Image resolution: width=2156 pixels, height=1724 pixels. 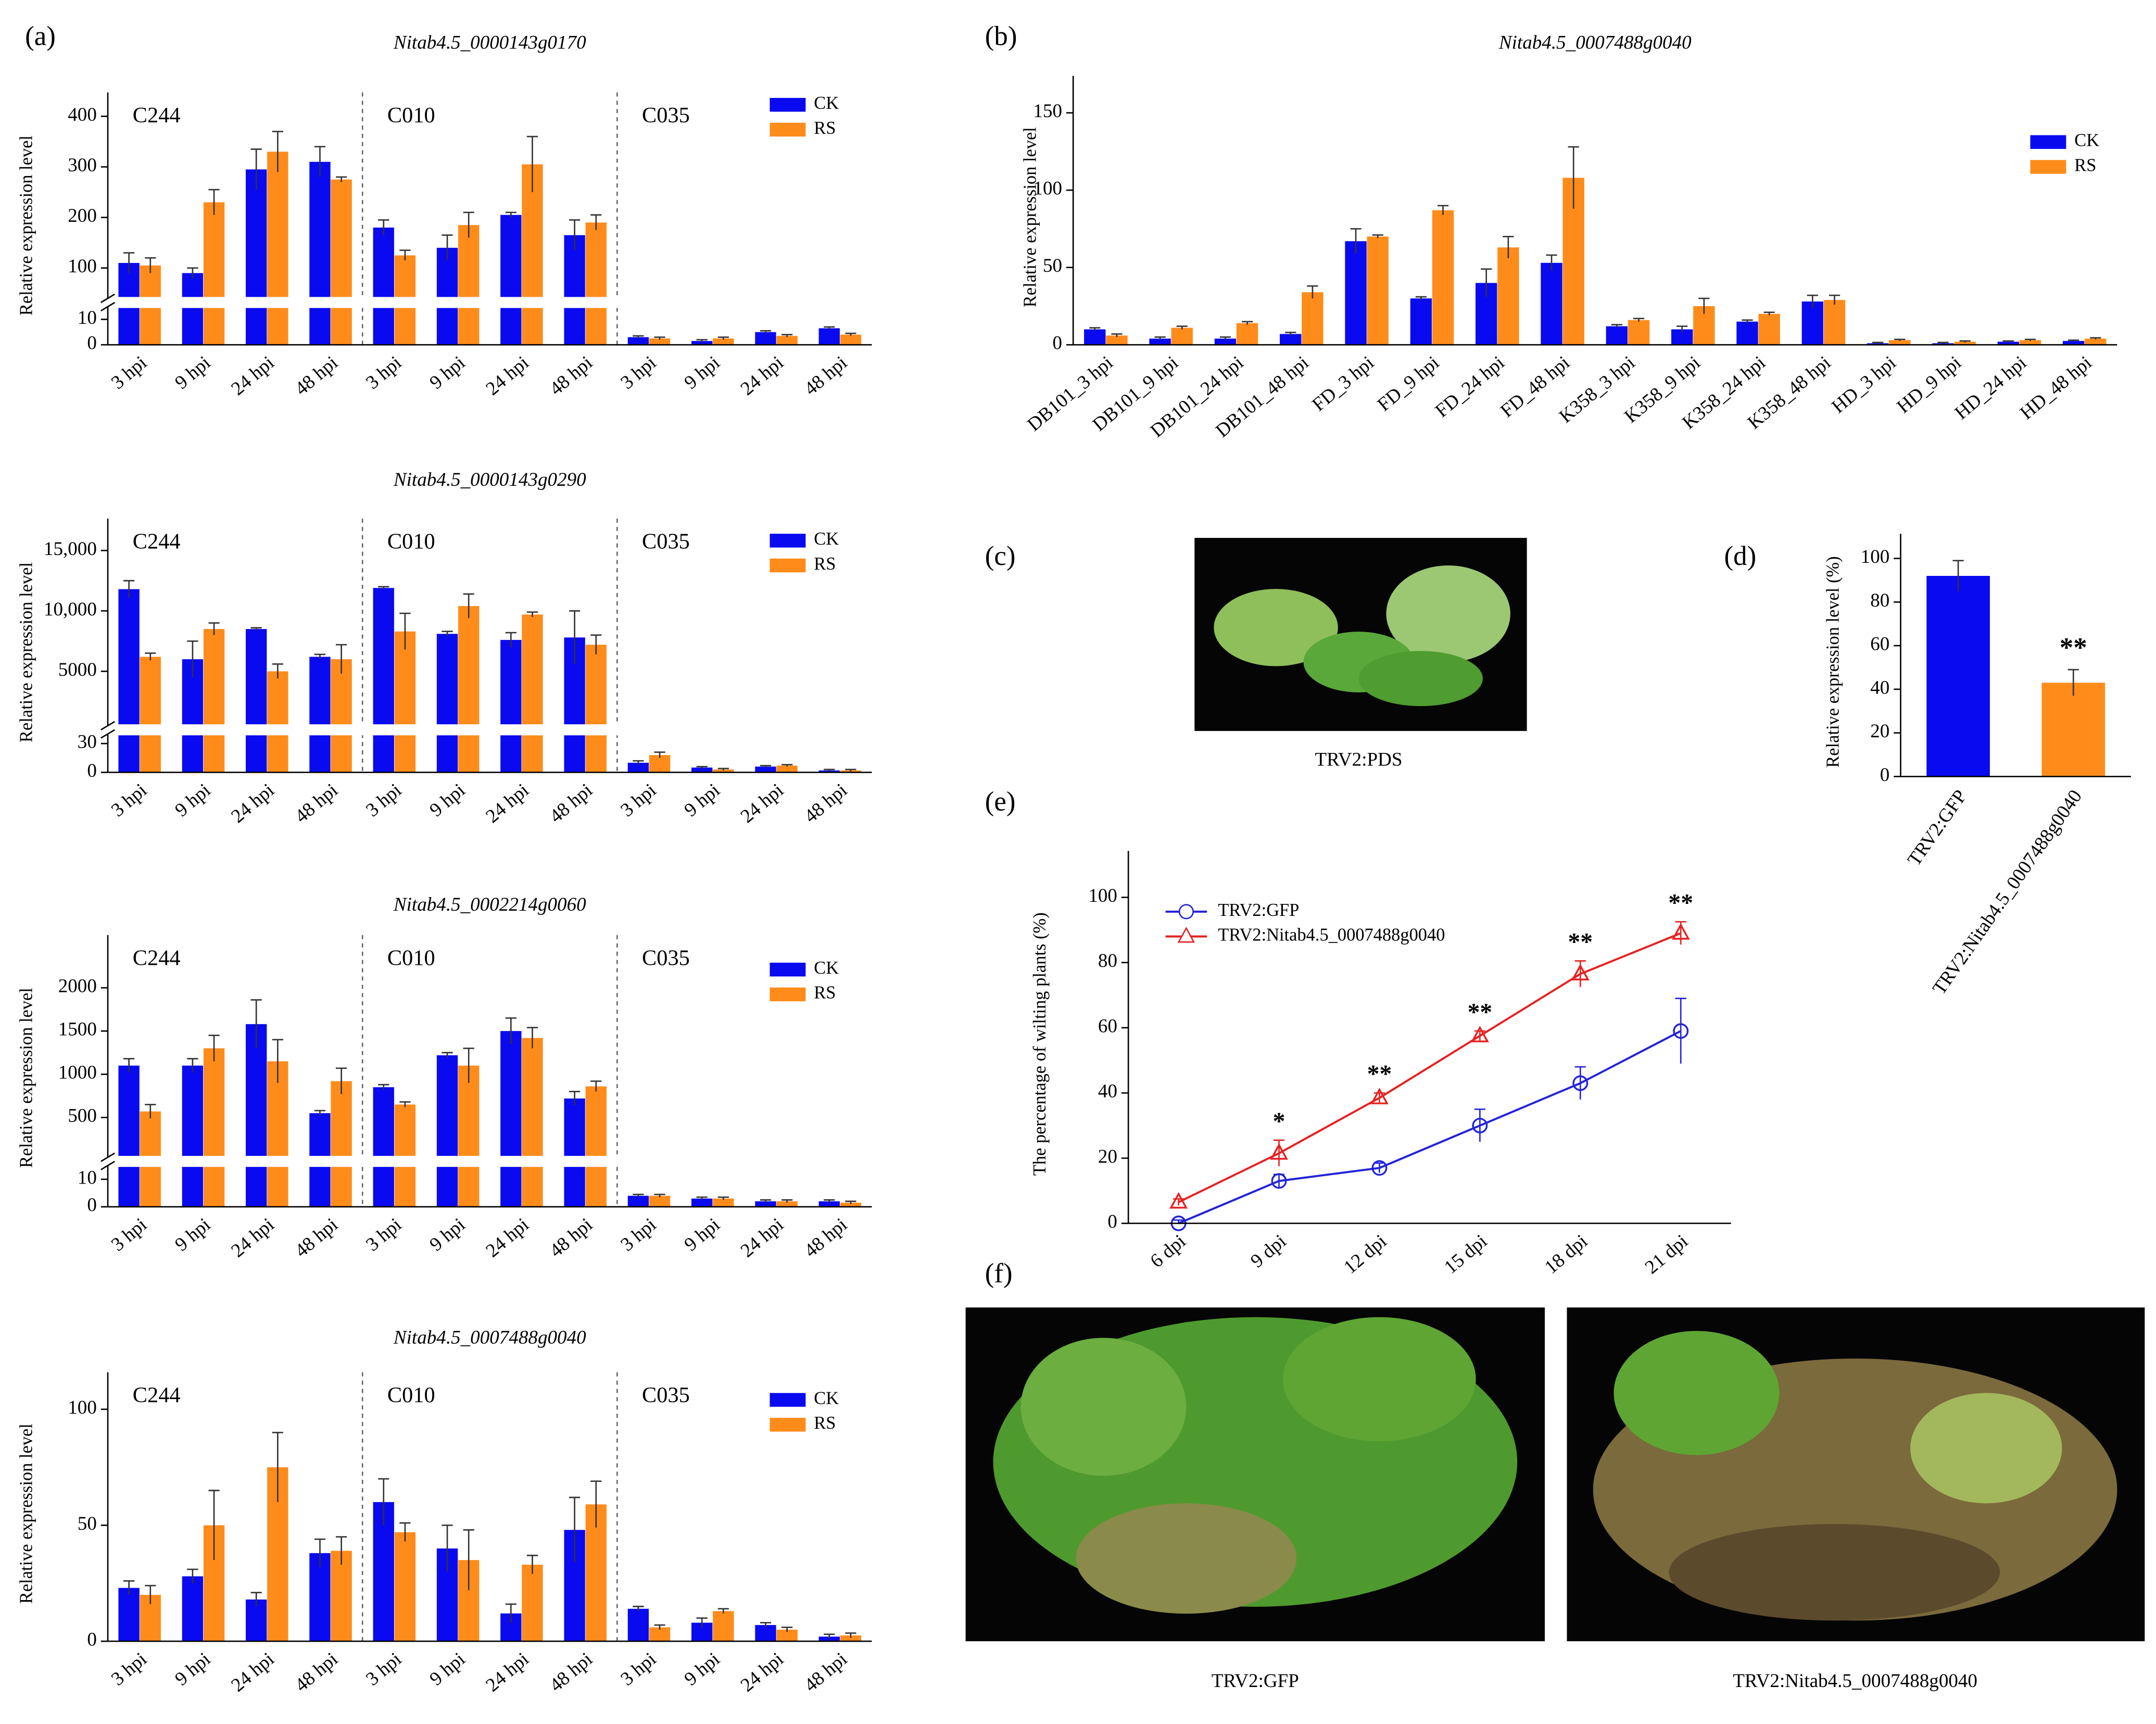 I want to click on series-line, so click(x=1430, y=1067).